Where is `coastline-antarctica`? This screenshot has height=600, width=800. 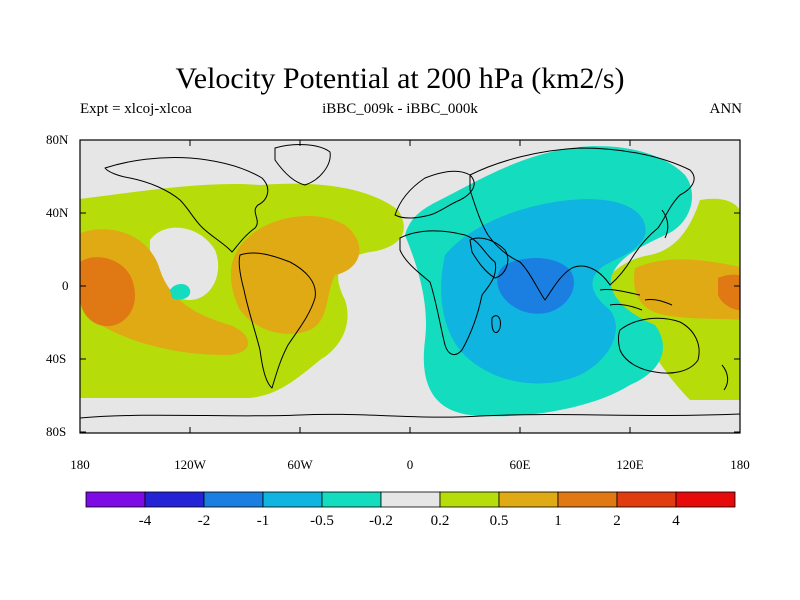
coastline-antarctica is located at coordinates (410, 416).